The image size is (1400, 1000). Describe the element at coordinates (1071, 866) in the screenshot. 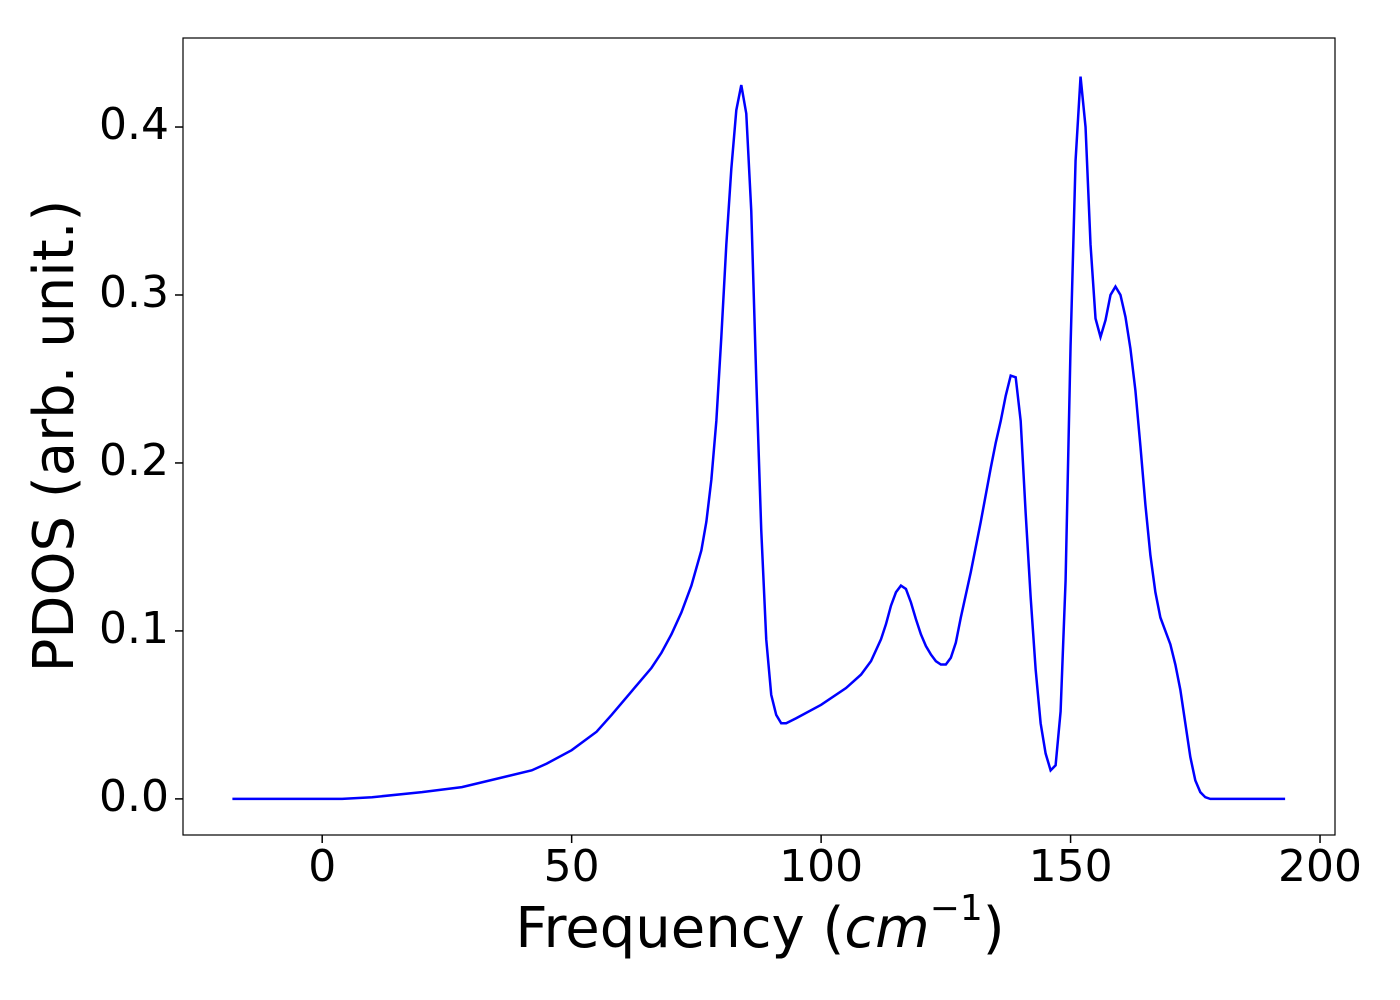

I see `x-tick-label: 150` at that location.